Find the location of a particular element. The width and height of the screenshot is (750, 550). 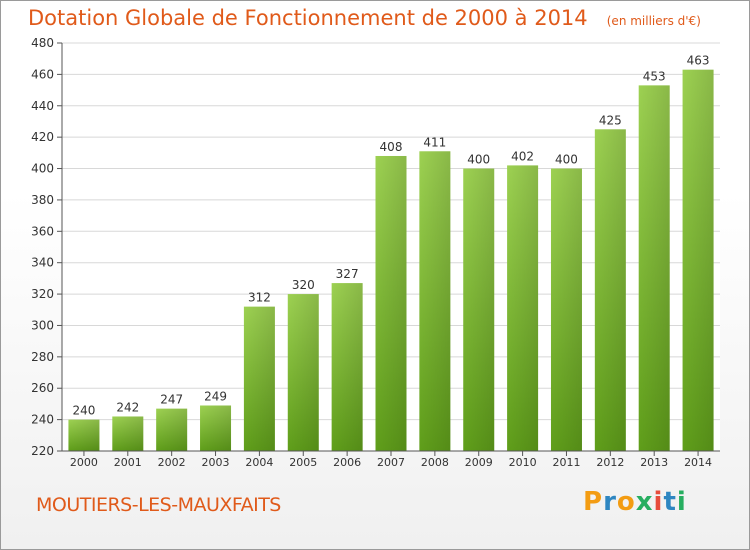

y-tick-label: 260 is located at coordinates (42, 388).